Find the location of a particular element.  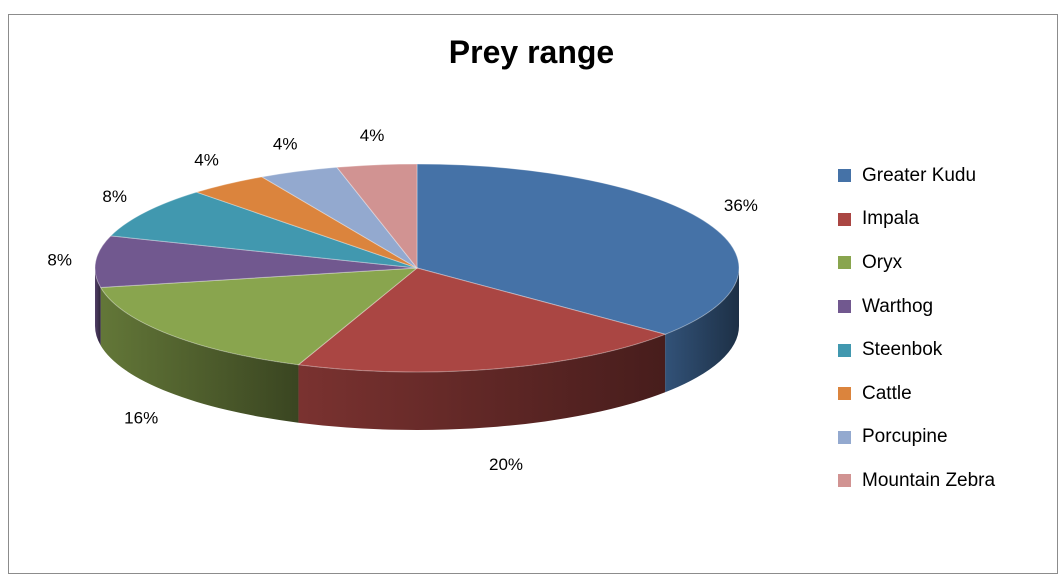

pie-slice-oryx is located at coordinates (259, 316).